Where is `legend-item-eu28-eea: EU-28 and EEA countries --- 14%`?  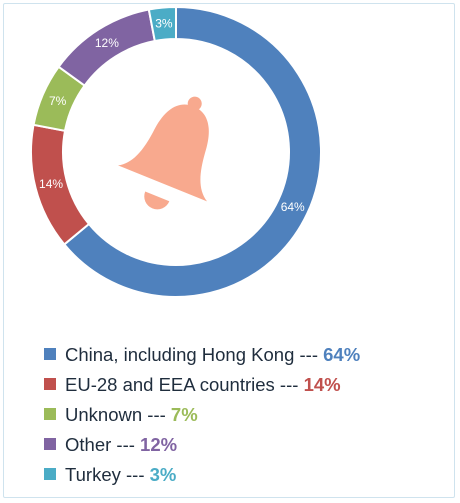
legend-item-eu28-eea: EU-28 and EEA countries --- 14% is located at coordinates (202, 385).